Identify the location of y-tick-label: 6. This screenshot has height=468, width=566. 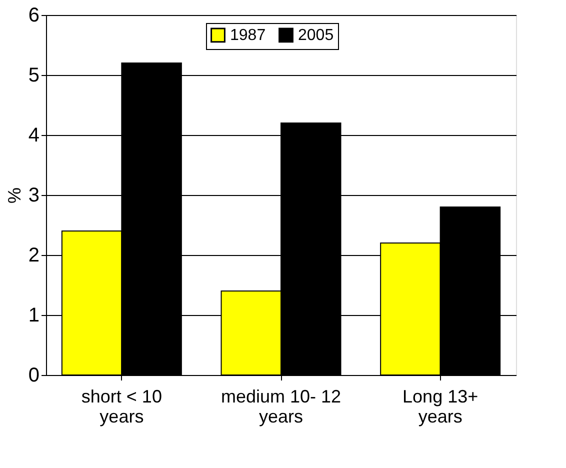
(34, 15).